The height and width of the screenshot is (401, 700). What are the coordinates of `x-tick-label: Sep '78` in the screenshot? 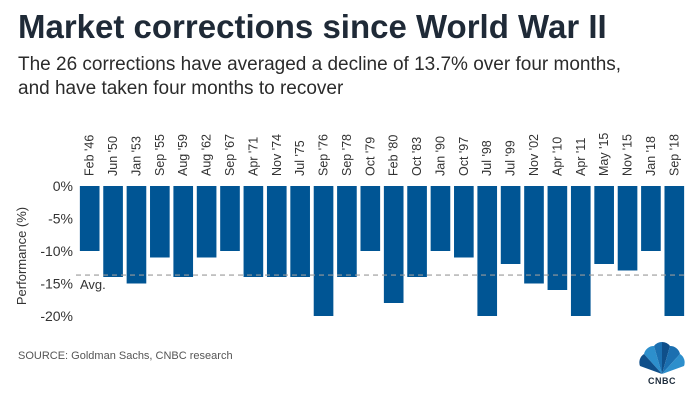 It's located at (347, 155).